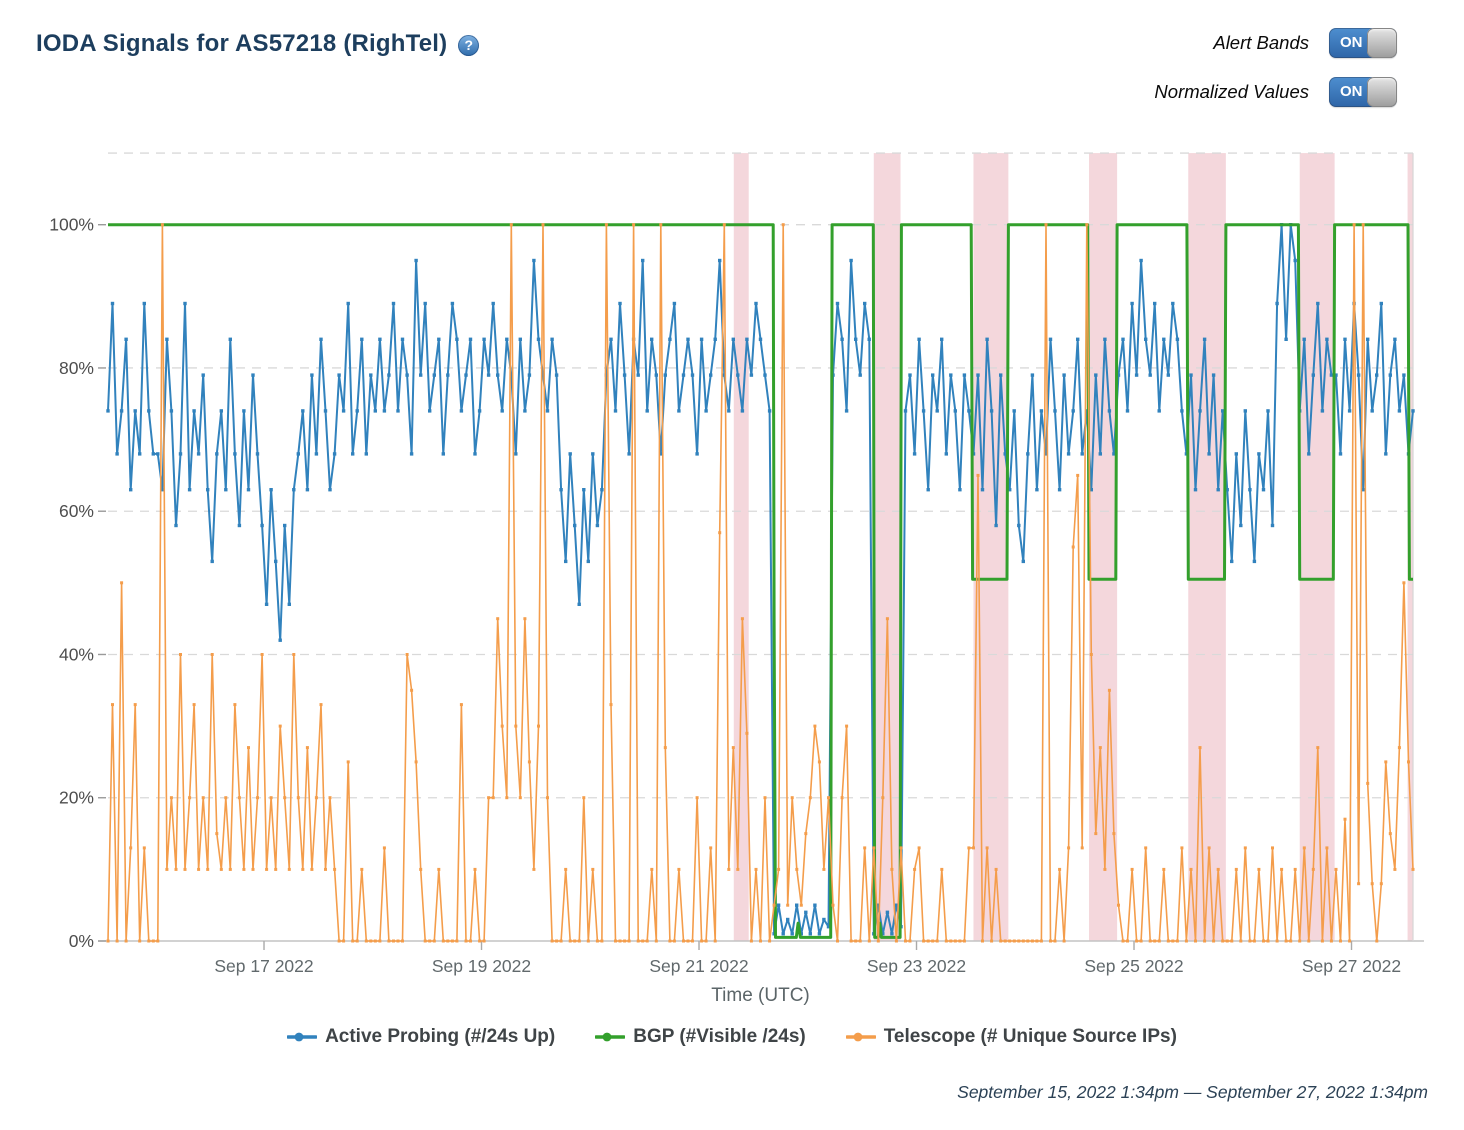 Image resolution: width=1464 pixels, height=1130 pixels. Describe the element at coordinates (1261, 42) in the screenshot. I see `alert-bands-label: Alert Bands` at that location.